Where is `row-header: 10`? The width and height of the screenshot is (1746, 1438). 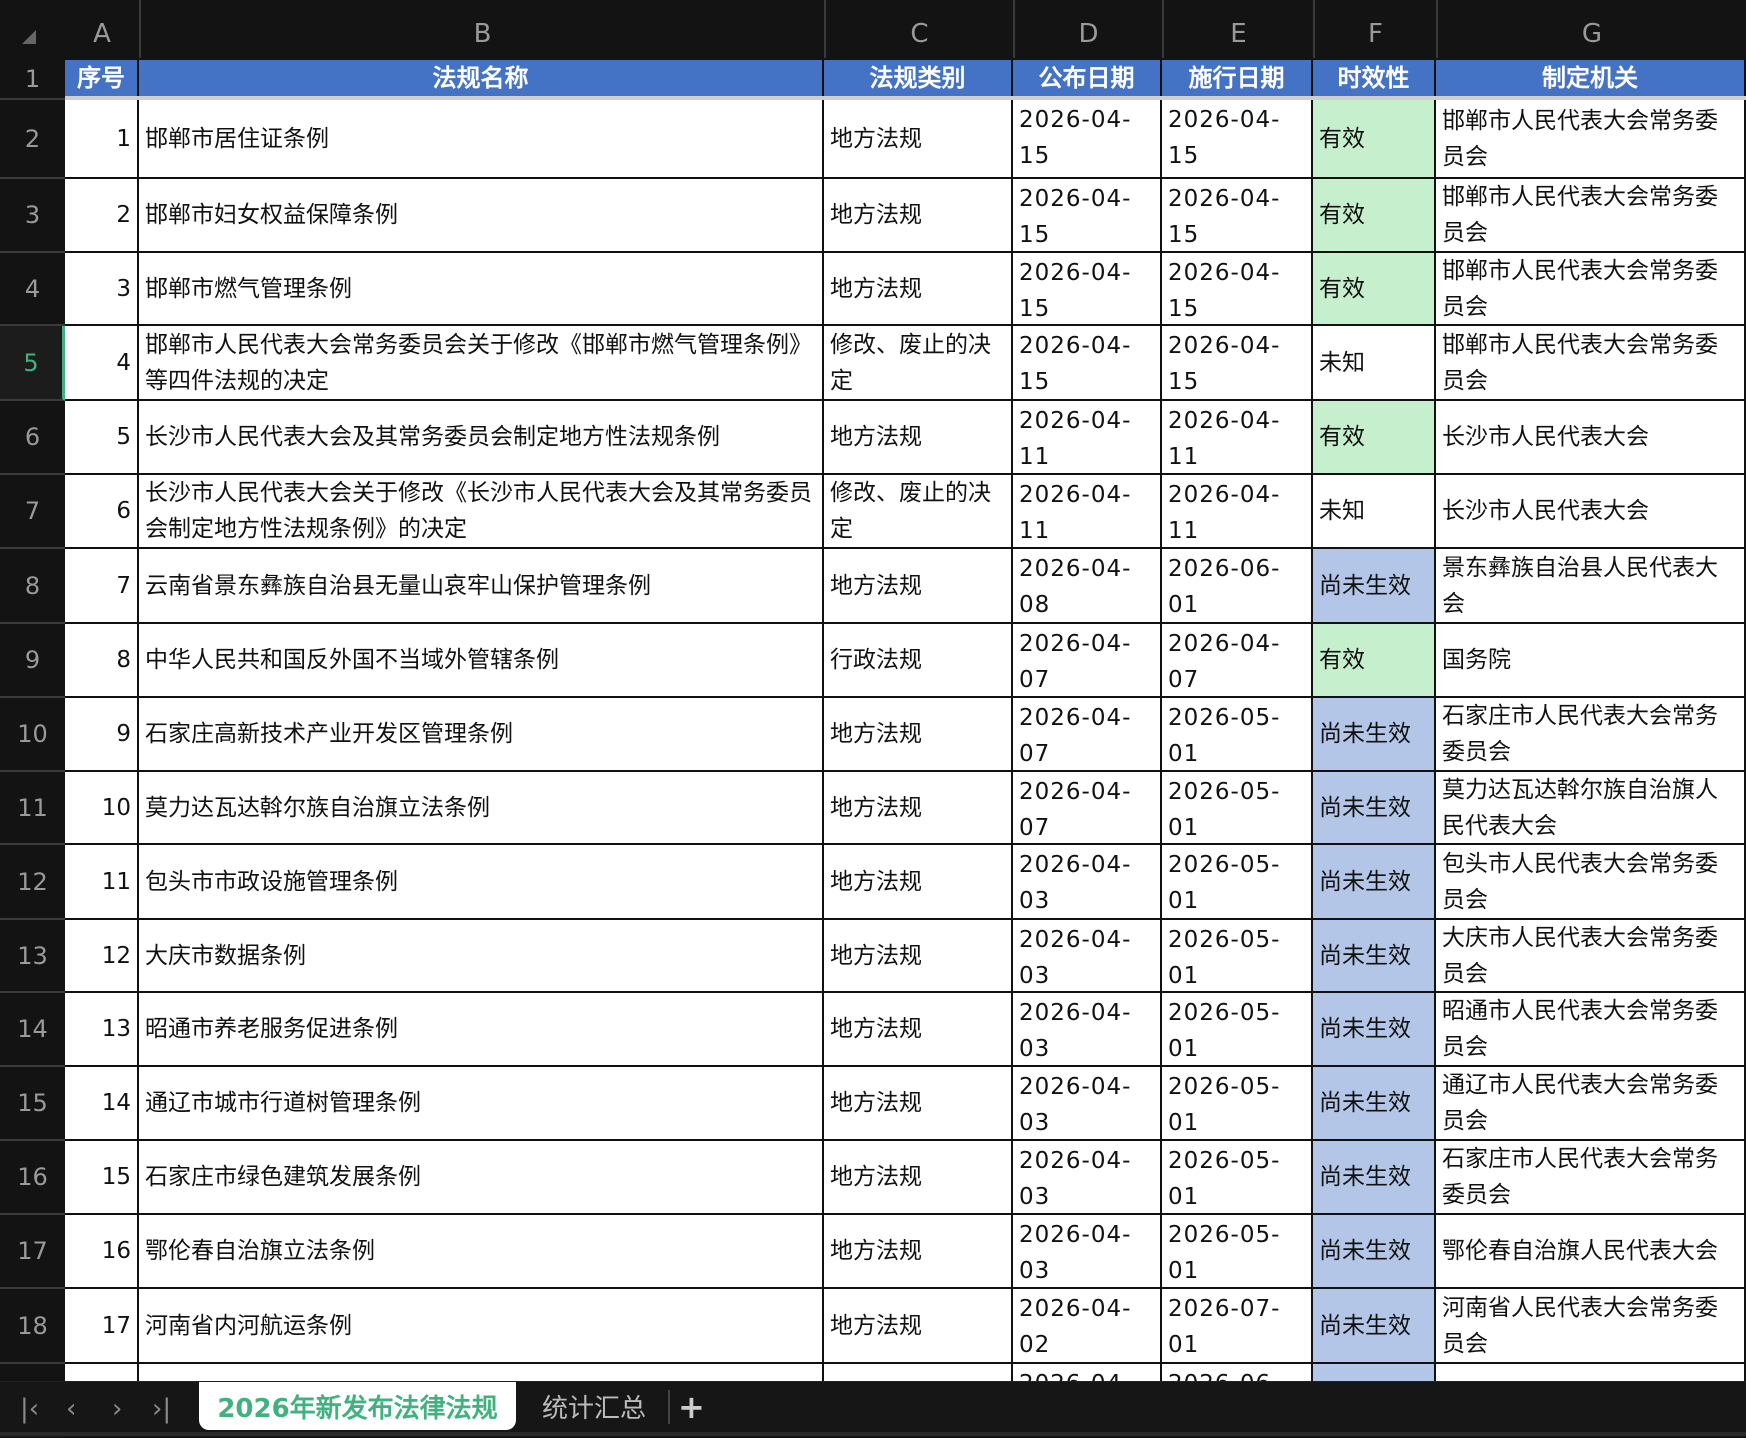
row-header: 10 is located at coordinates (32, 735).